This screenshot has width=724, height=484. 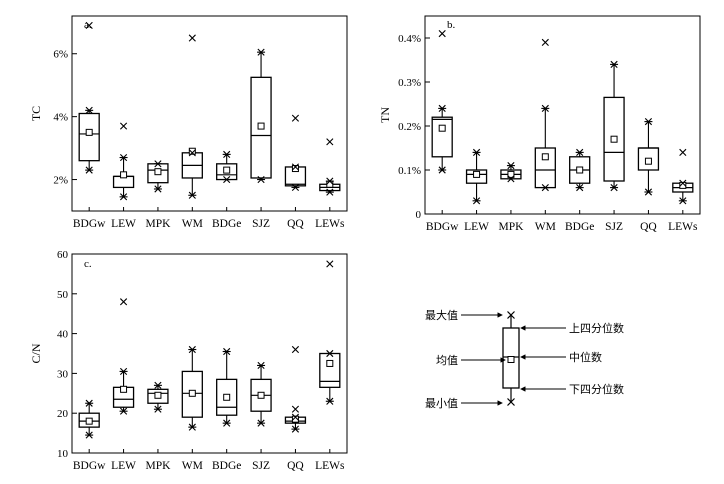 I want to click on y-axis-title: TC, so click(x=36, y=113).